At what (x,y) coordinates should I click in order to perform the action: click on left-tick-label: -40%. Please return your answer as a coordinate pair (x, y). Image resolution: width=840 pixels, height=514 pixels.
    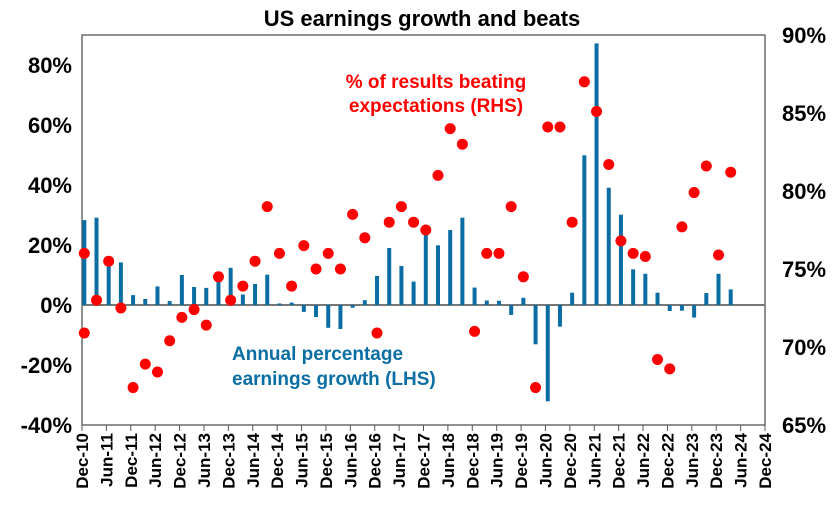
    Looking at the image, I should click on (46, 425).